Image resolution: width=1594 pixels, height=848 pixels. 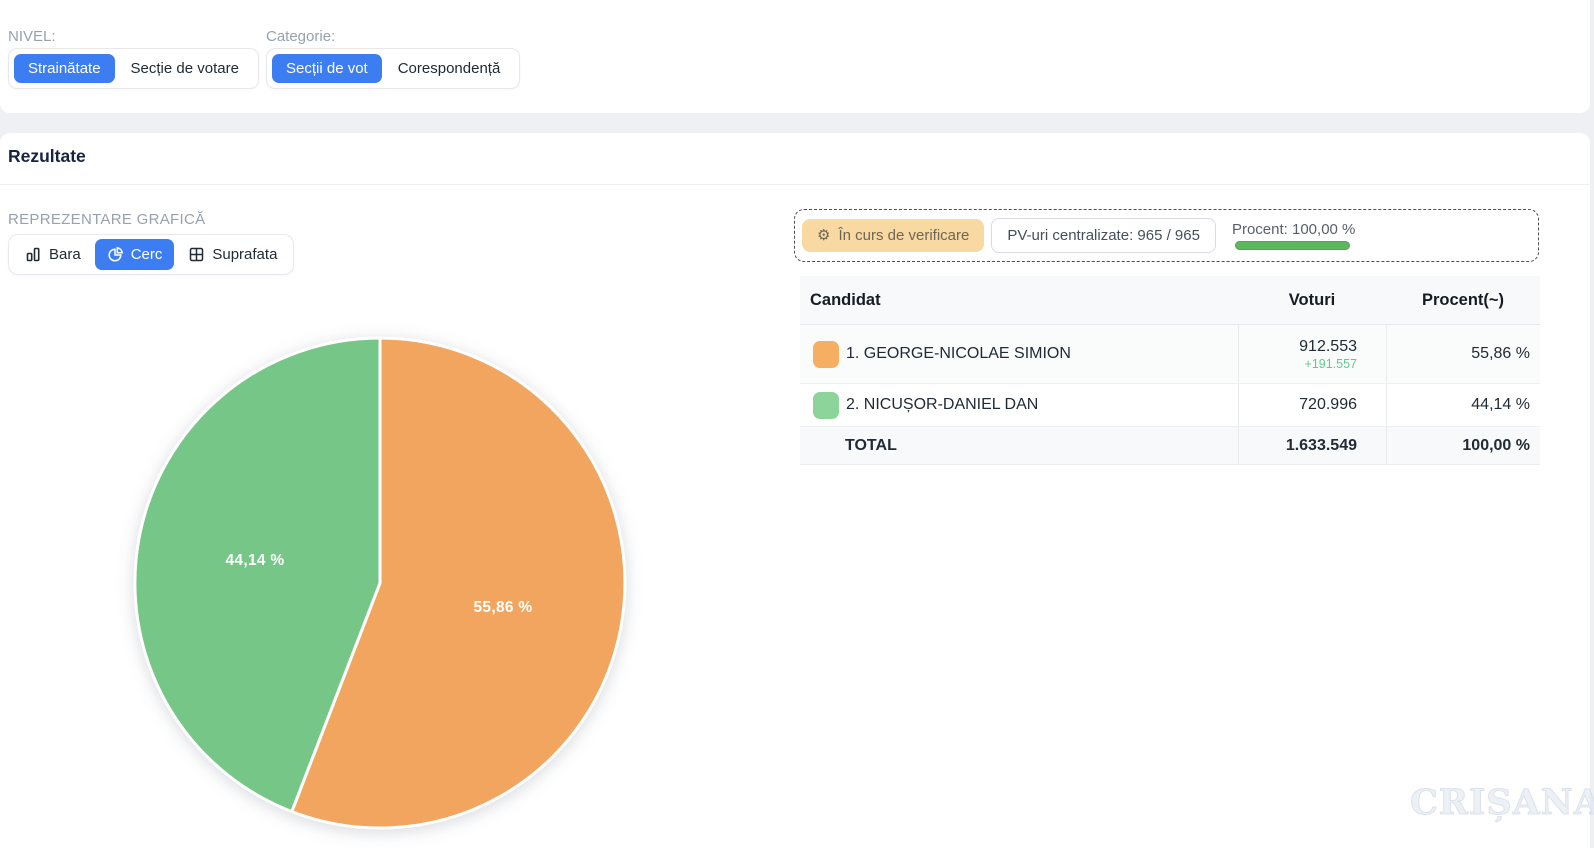 I want to click on pie-label-simion: 55,86 %, so click(x=503, y=607).